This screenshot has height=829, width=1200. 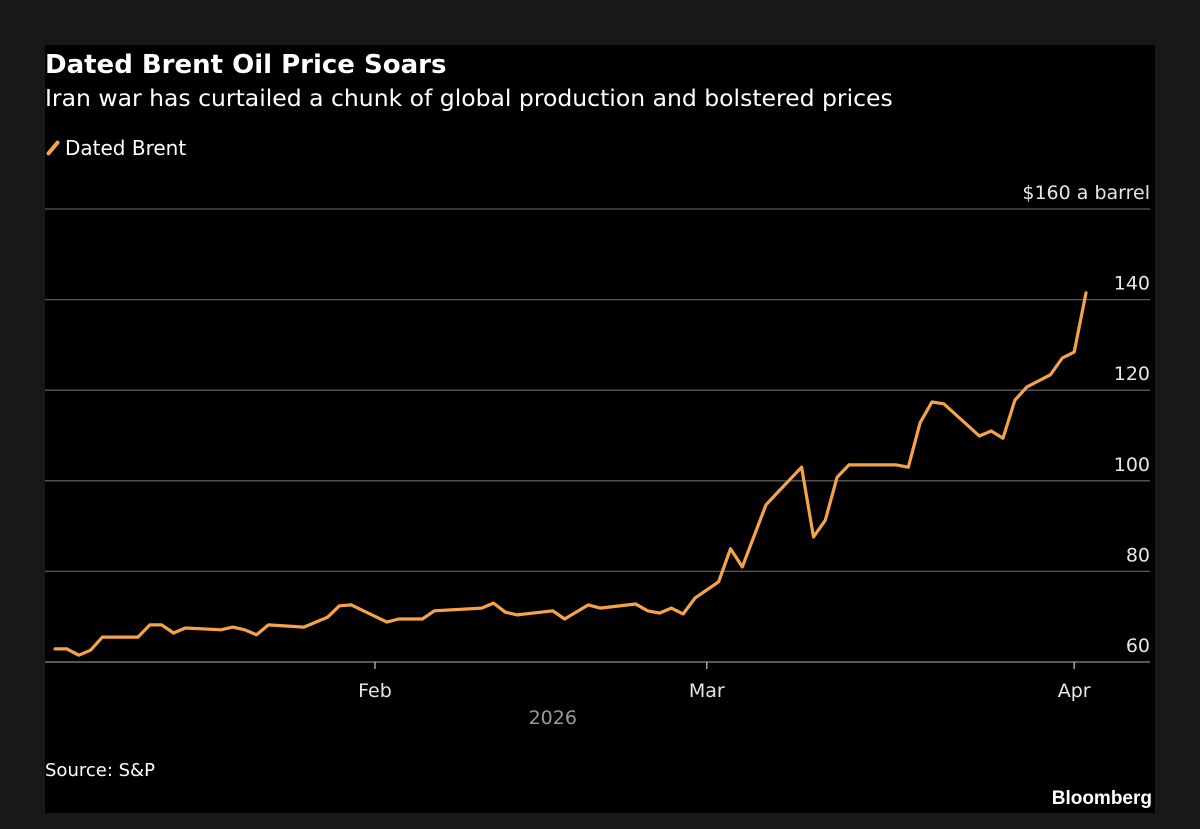 I want to click on x-tick-label: Mar, so click(x=707, y=691).